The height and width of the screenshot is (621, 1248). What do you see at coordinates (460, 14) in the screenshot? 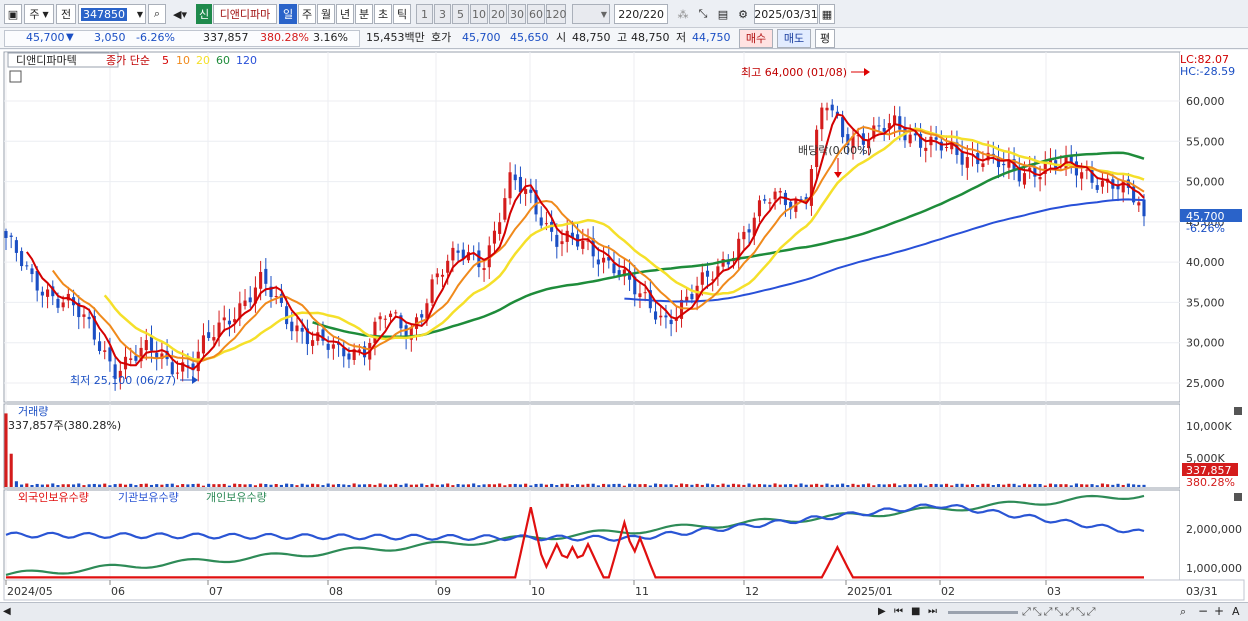
I see `tab-interval-5: 5` at bounding box center [460, 14].